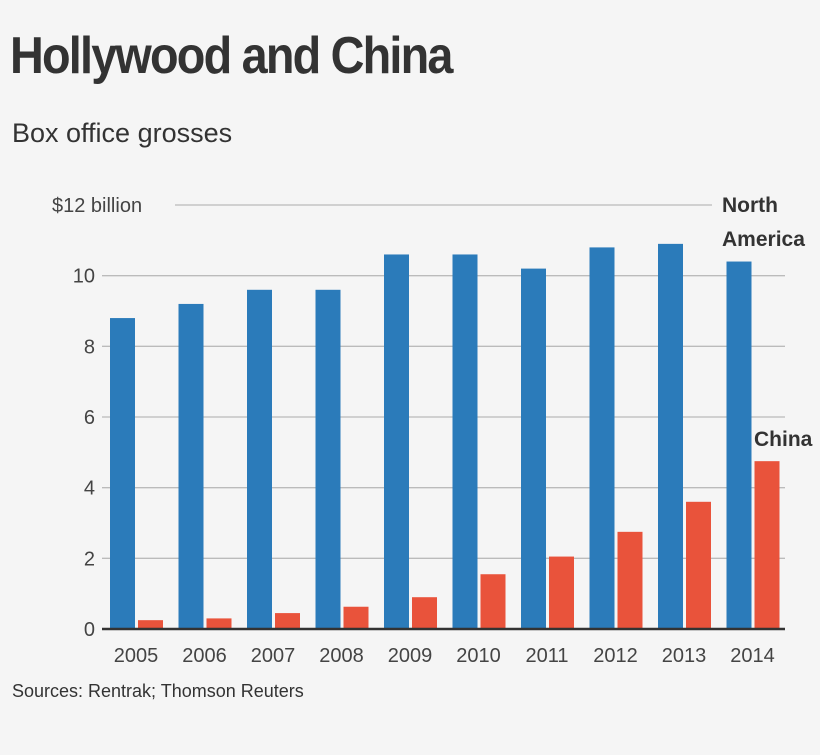 The height and width of the screenshot is (755, 820). I want to click on bar-china-2014, so click(767, 545).